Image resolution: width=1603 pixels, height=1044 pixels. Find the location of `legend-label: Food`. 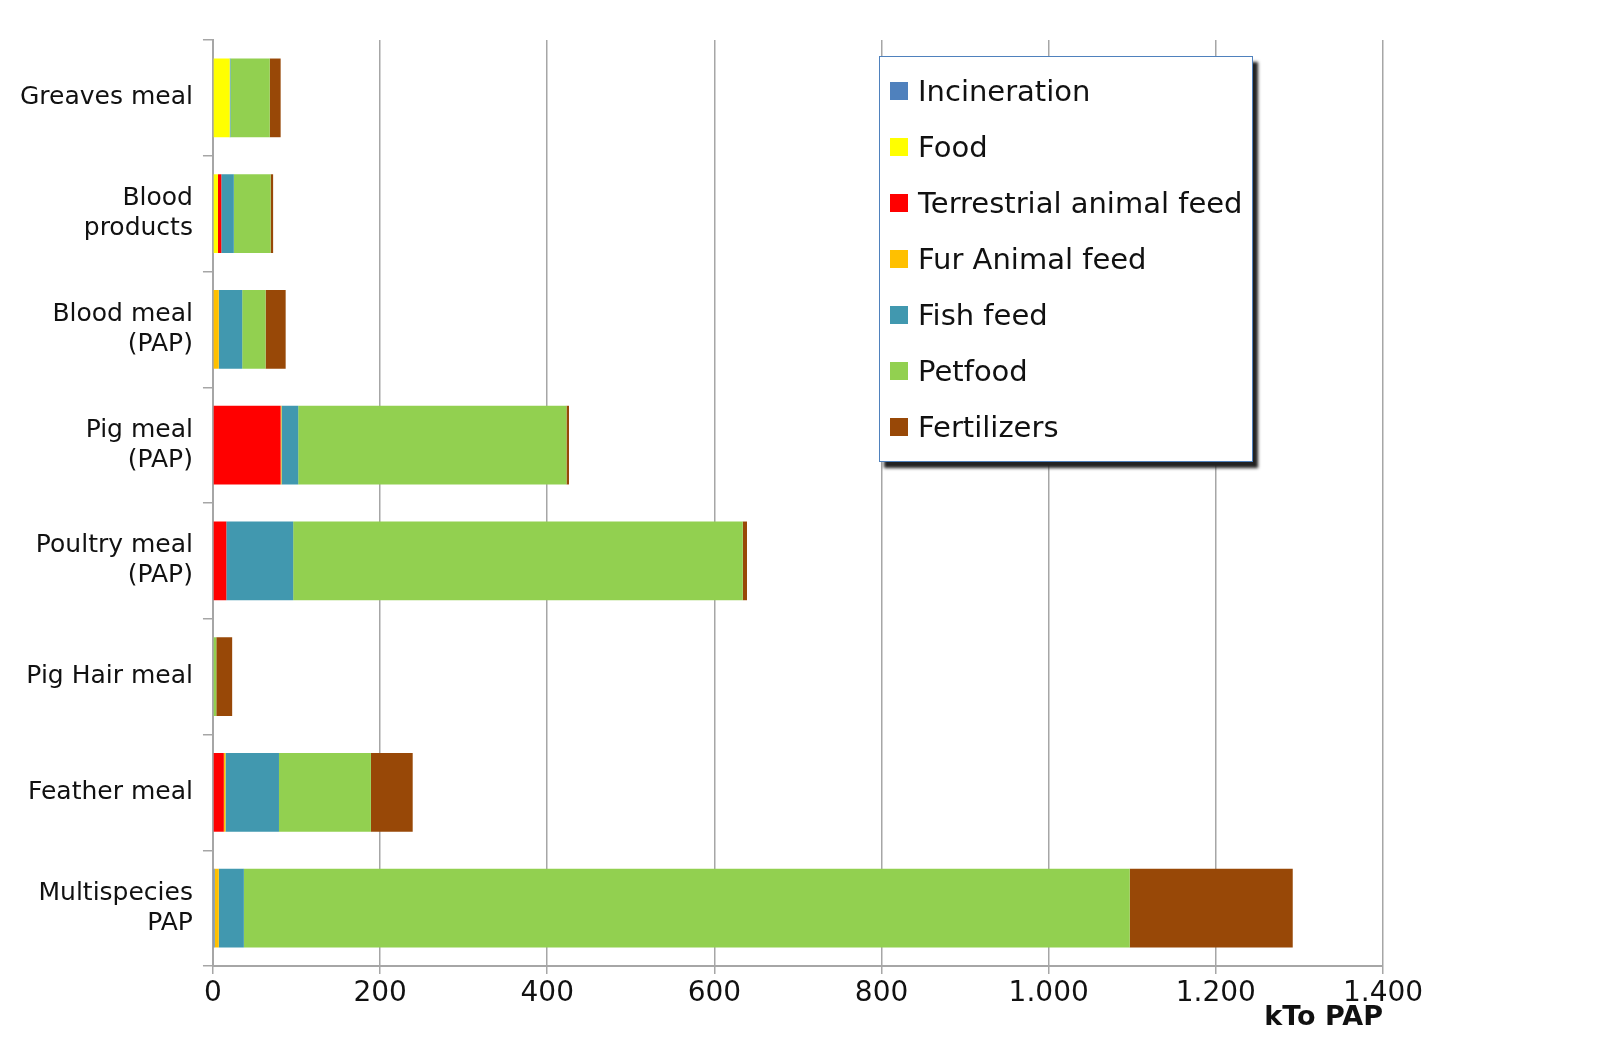

legend-label: Food is located at coordinates (953, 147).